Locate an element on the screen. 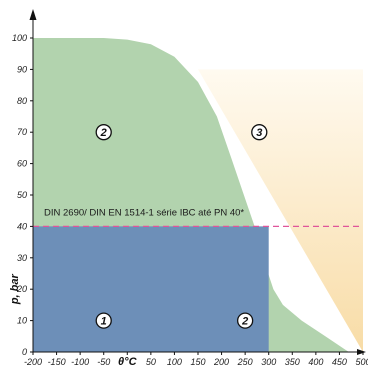  y-ticks: 0 10 20 30 40 50 60 70 80 90 100 is located at coordinates (22, 195).